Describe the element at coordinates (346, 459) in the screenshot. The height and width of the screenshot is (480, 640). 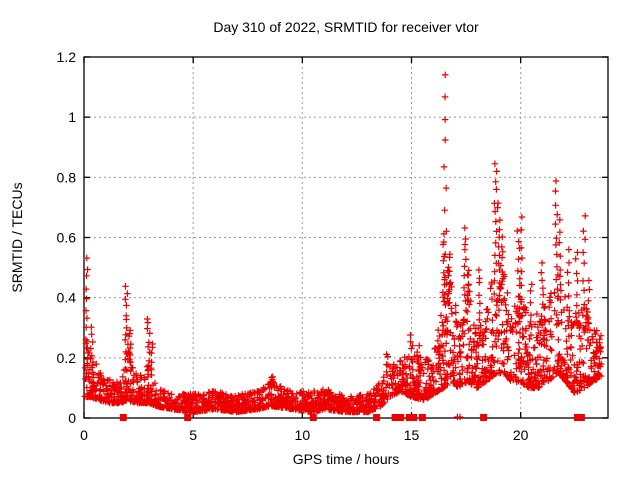
I see `x-axis-label: GPS time / hours` at that location.